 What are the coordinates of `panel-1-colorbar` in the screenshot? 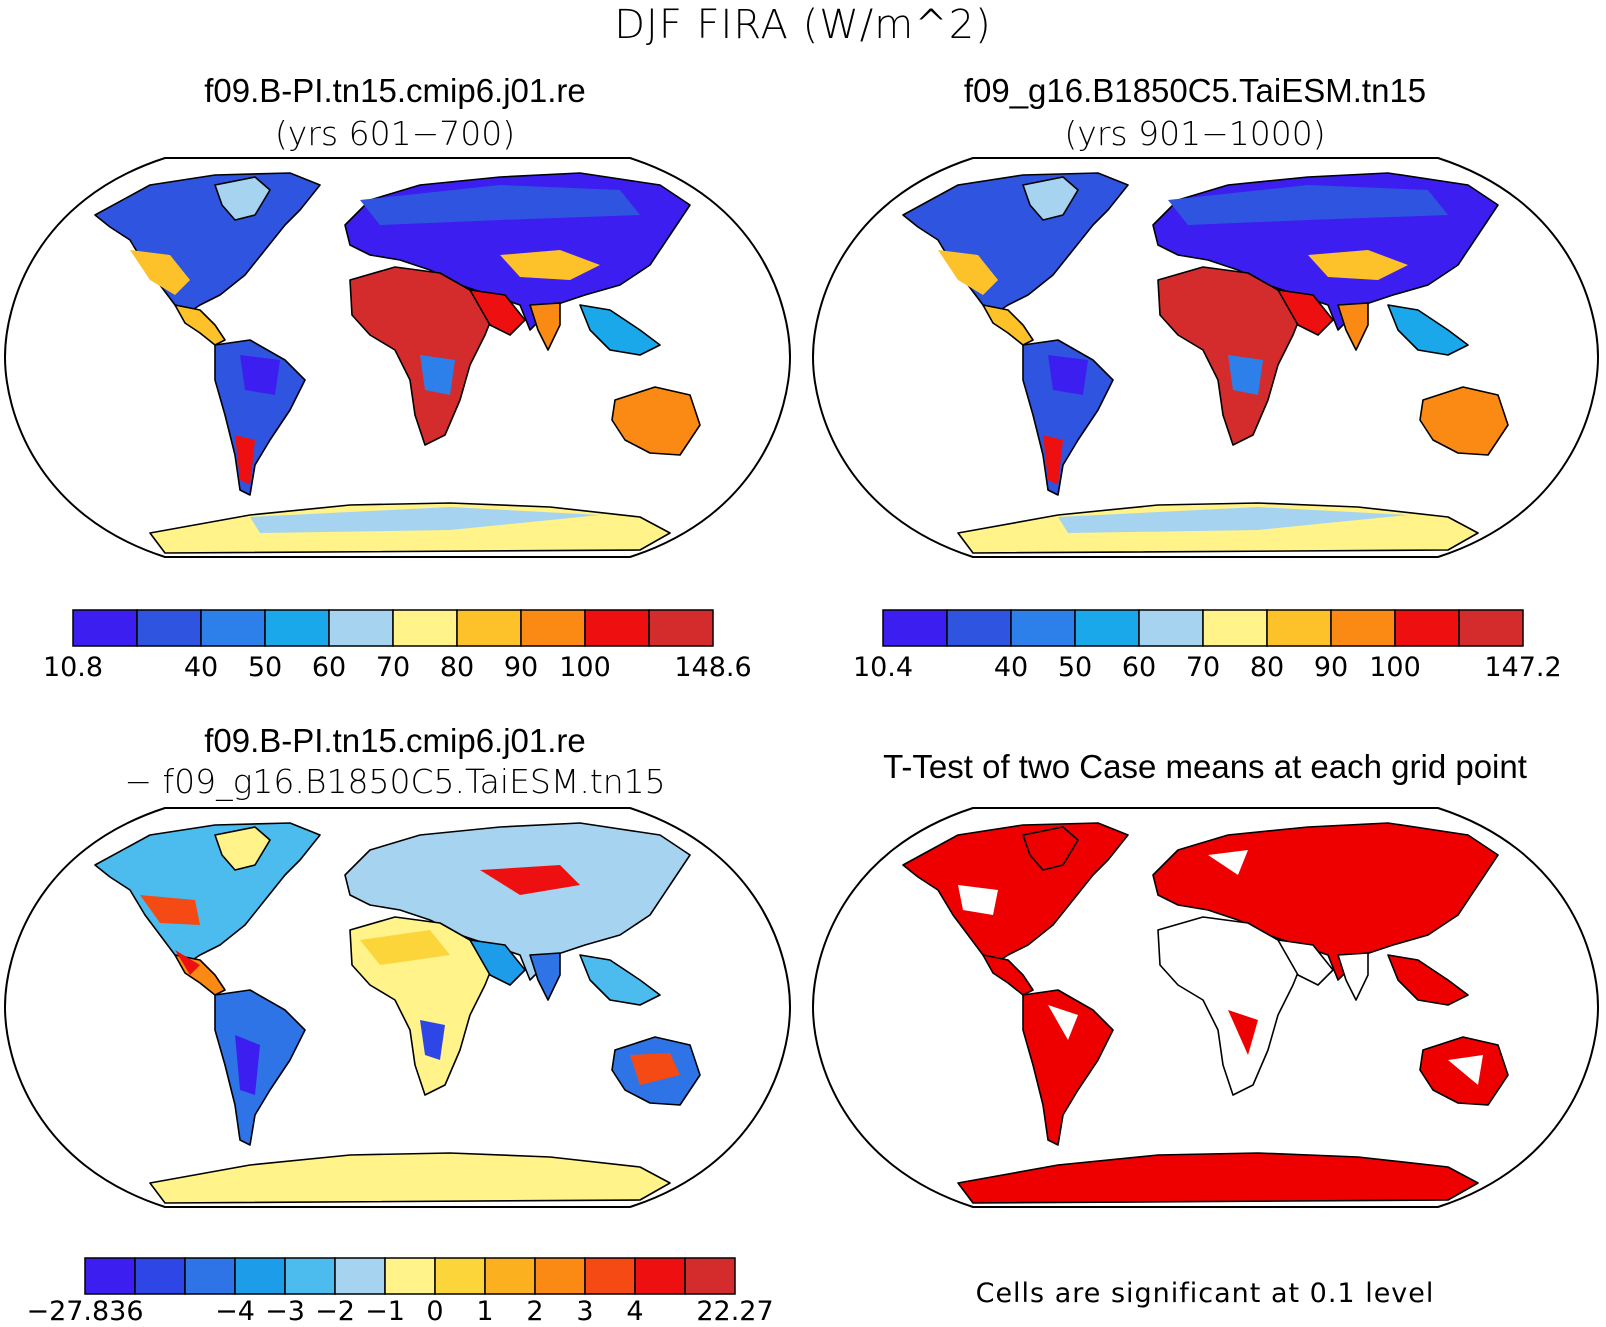 It's located at (393, 628).